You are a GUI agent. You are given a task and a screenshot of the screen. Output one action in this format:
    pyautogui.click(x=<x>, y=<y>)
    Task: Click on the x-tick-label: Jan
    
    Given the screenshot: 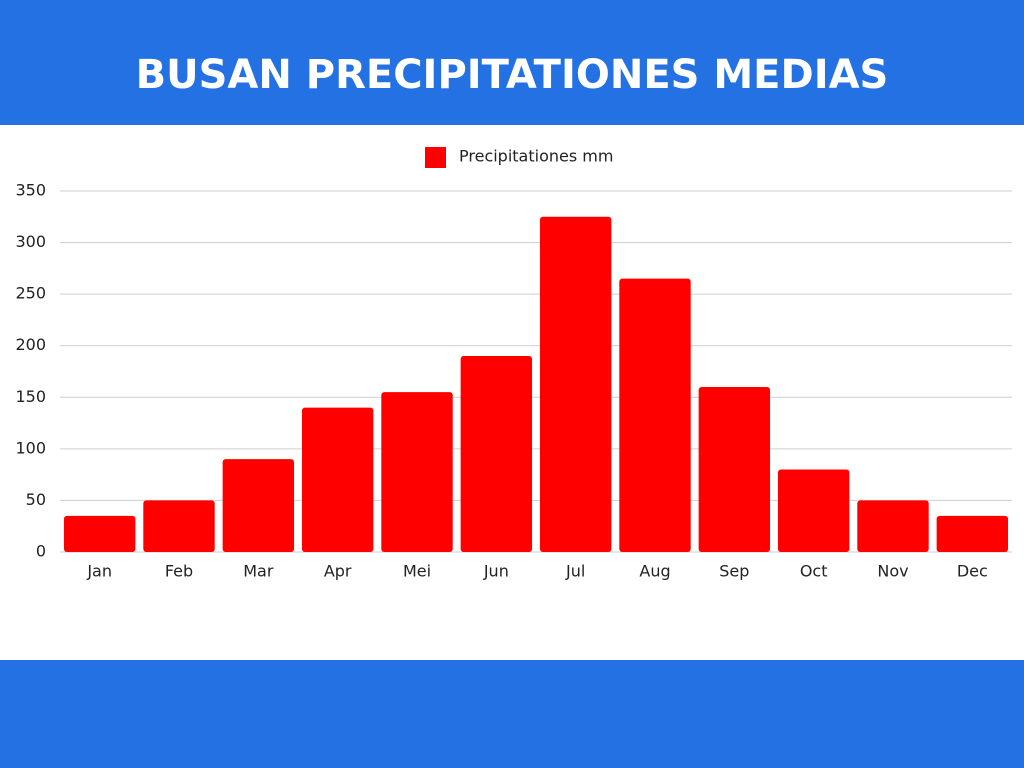 What is the action you would take?
    pyautogui.click(x=99, y=571)
    